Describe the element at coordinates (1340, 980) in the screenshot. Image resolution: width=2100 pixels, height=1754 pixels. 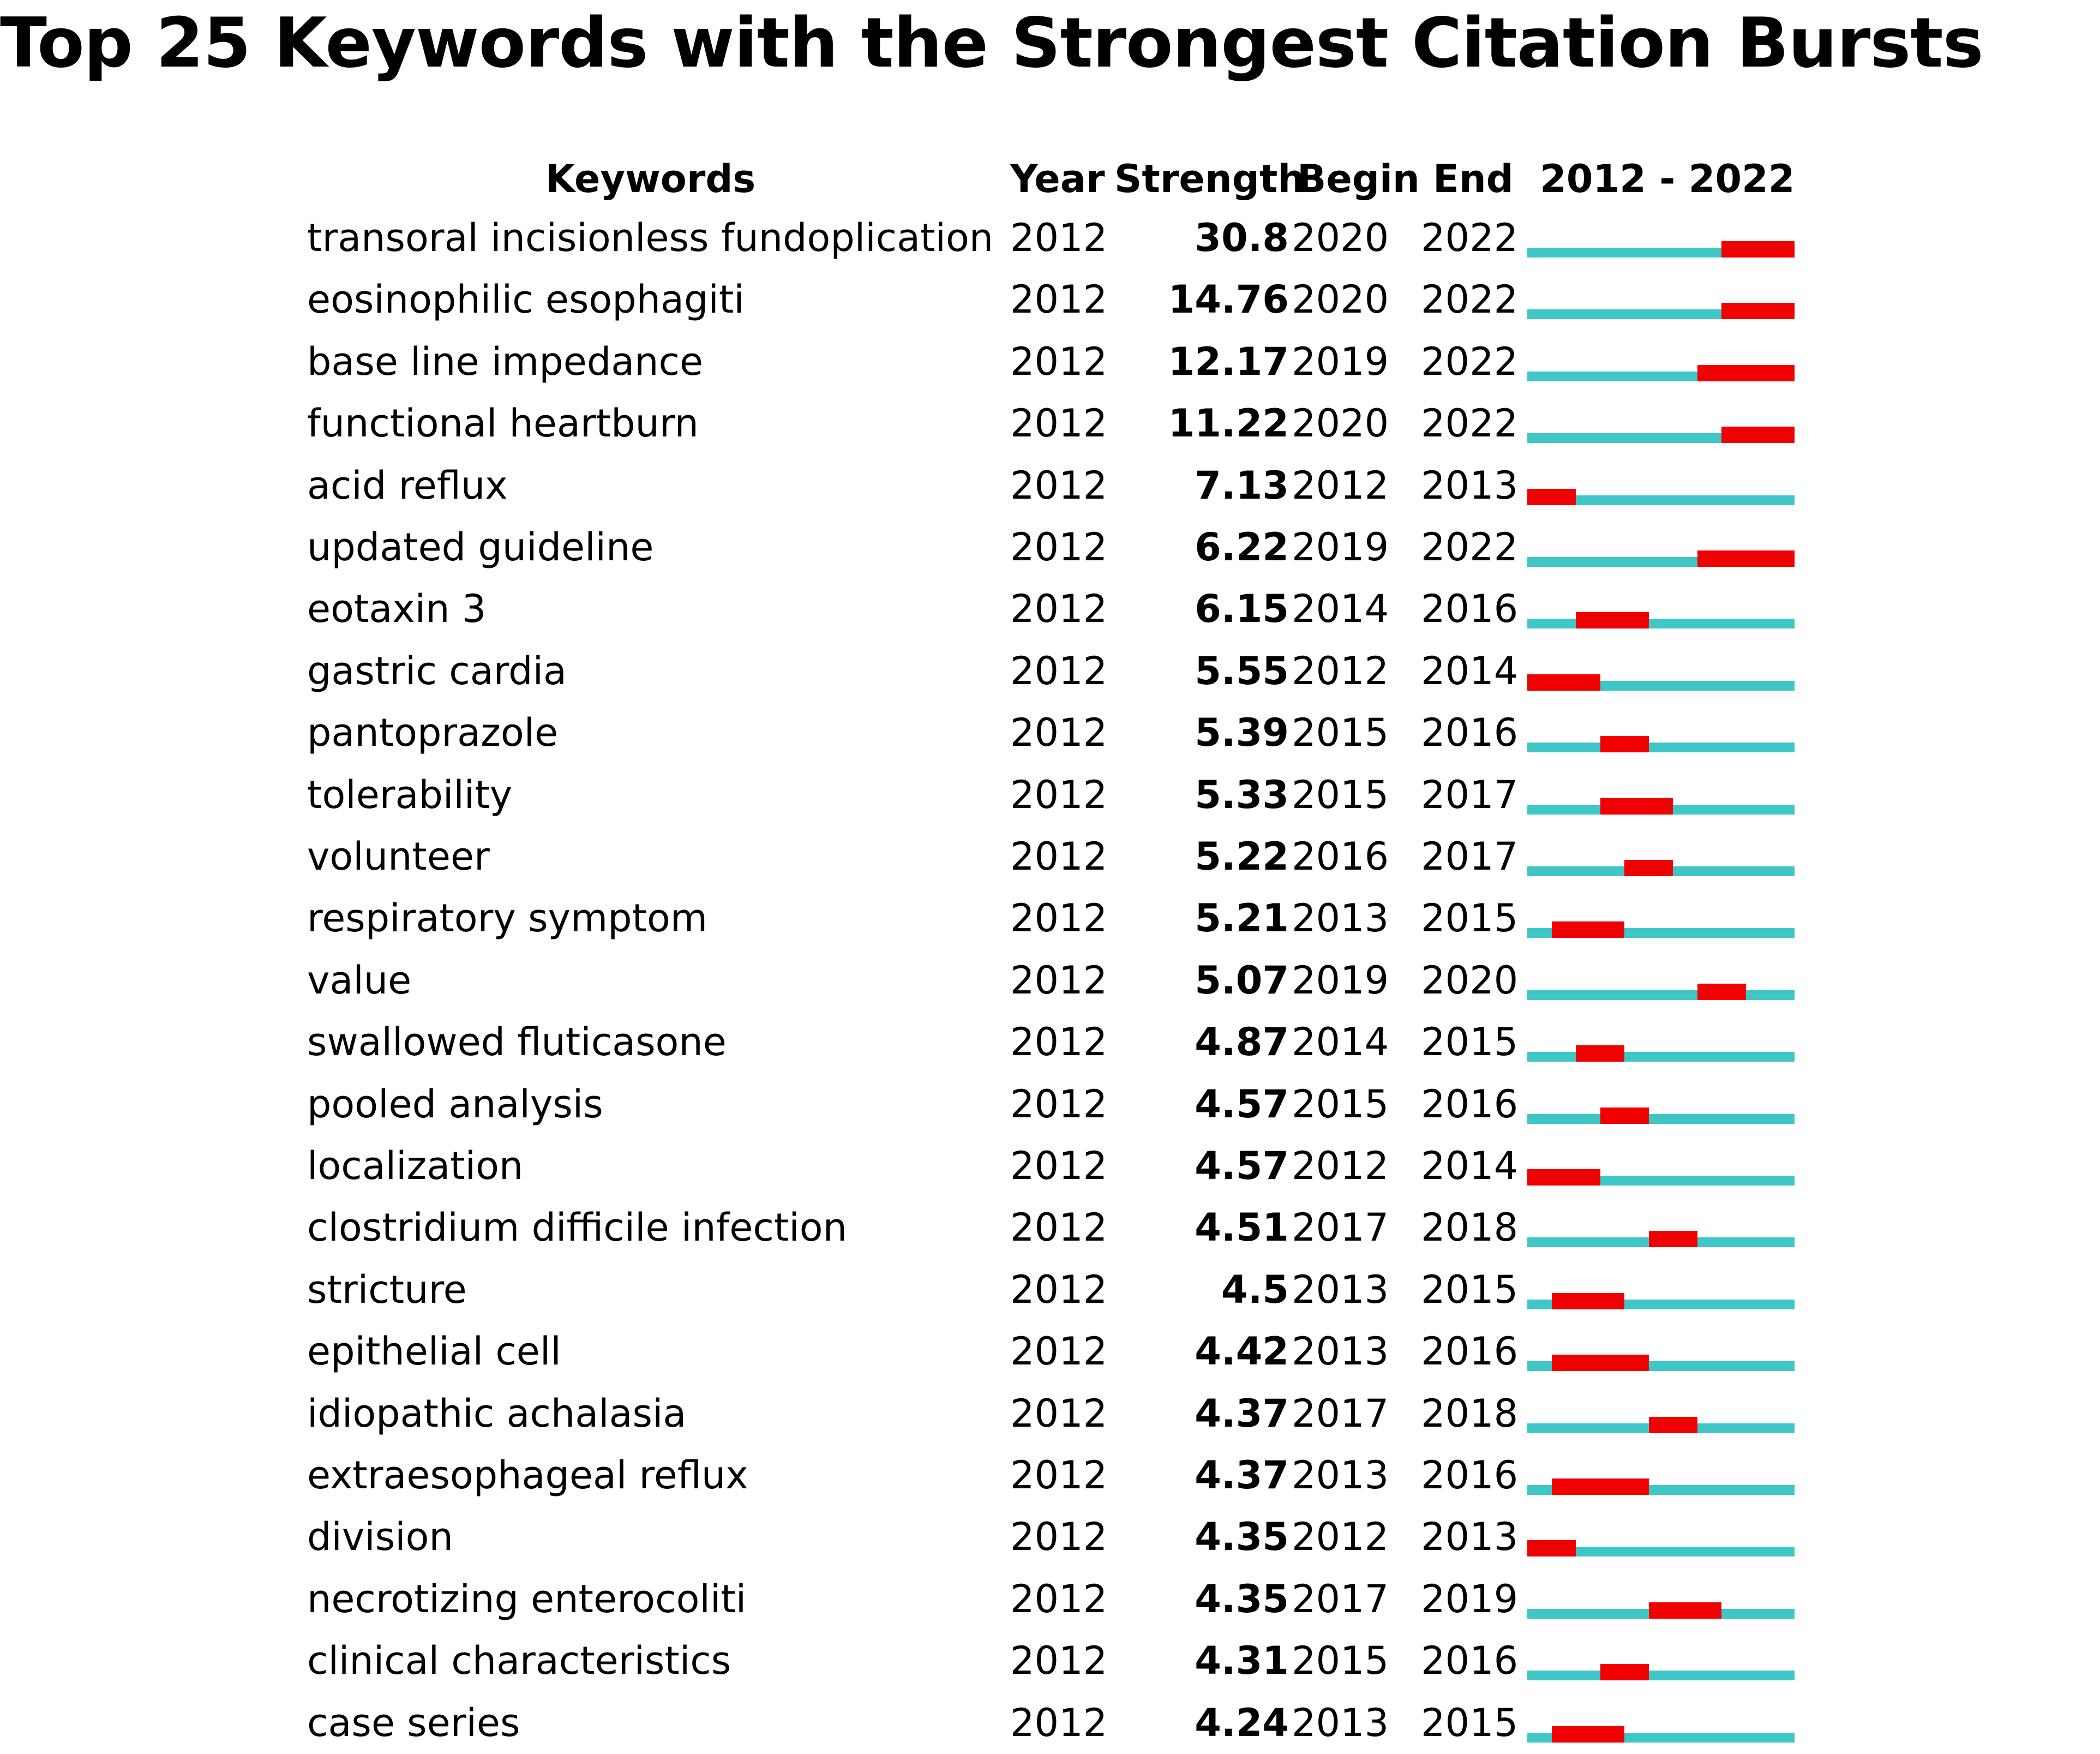
I see `begin-cell: 2019` at that location.